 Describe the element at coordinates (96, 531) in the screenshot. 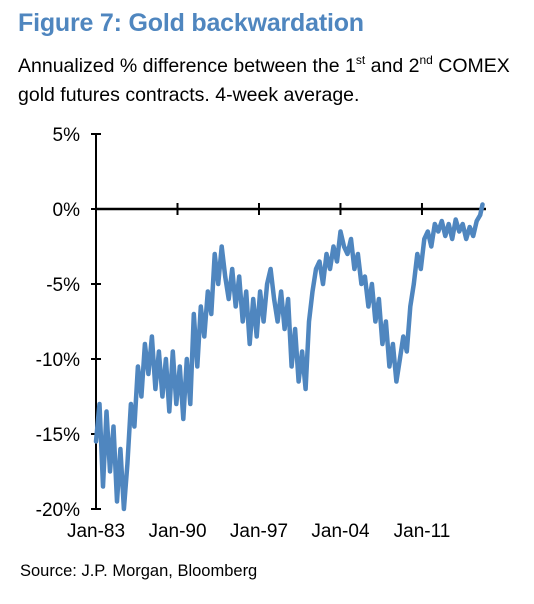

I see `x-tick-label: Jan-83` at that location.